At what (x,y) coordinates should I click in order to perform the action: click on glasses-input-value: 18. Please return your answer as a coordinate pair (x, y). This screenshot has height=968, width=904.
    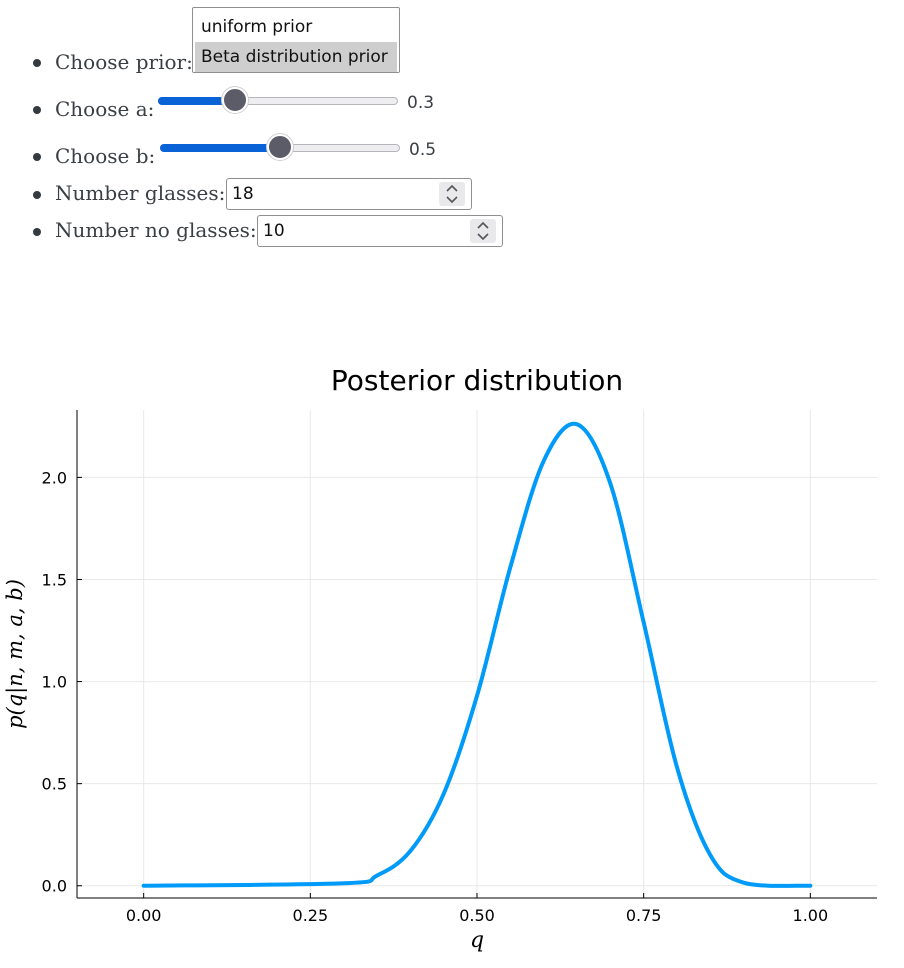
    Looking at the image, I should click on (243, 194).